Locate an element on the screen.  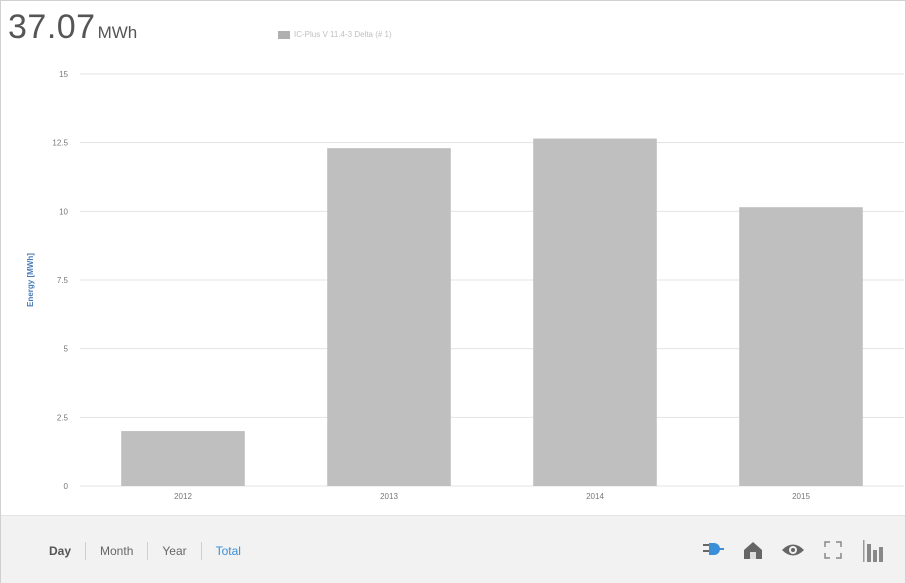
toolbar is located at coordinates (793, 550).